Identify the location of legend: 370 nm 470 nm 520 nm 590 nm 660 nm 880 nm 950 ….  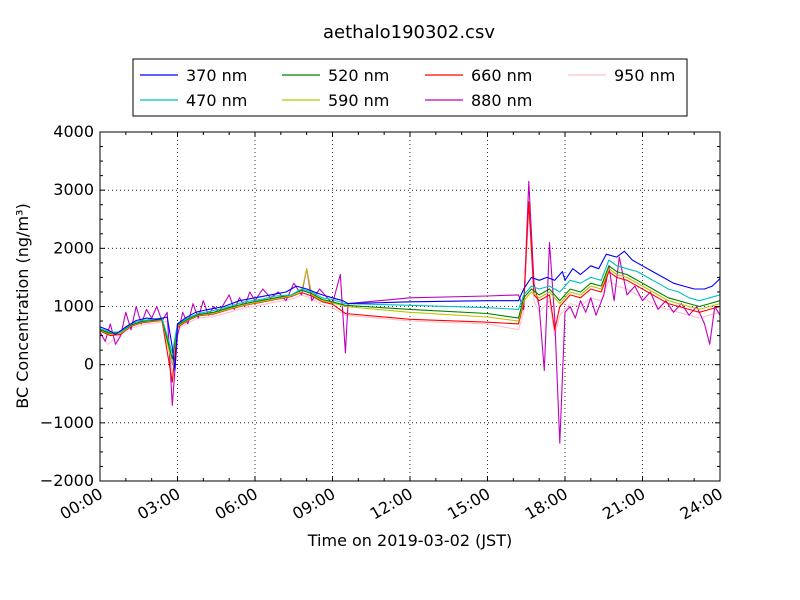
(410, 87).